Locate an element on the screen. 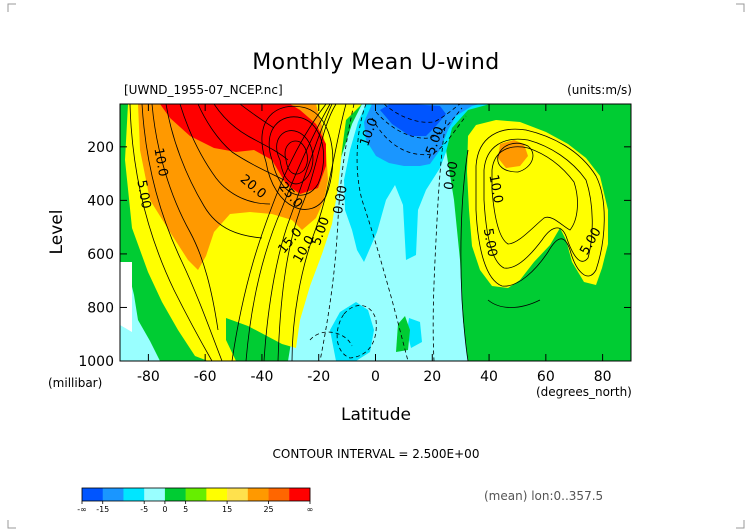  colorbar-label: 15 is located at coordinates (227, 509).